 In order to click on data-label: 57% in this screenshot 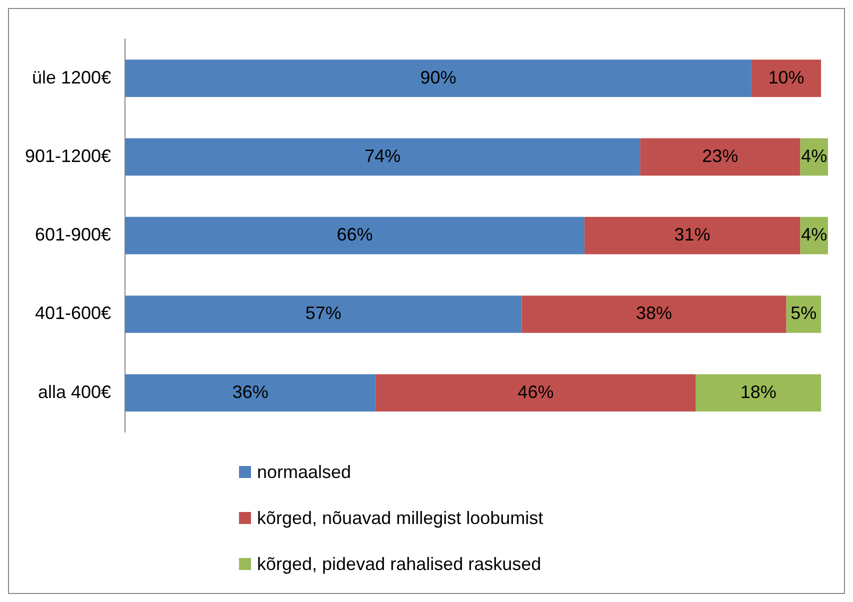, I will do `click(323, 313)`.